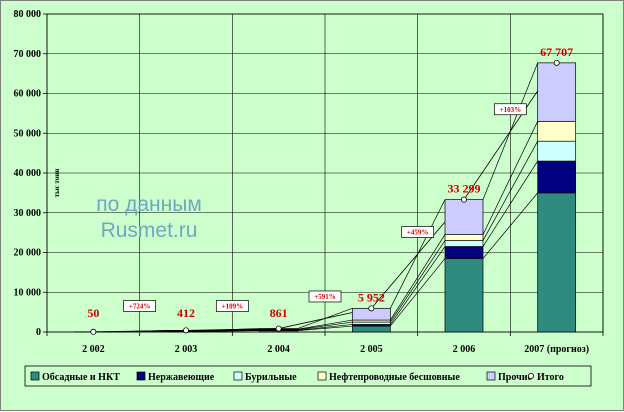 This screenshot has width=624, height=412. Describe the element at coordinates (394, 377) in the screenshot. I see `legend-label: Нефтепроводные бесшовные` at that location.